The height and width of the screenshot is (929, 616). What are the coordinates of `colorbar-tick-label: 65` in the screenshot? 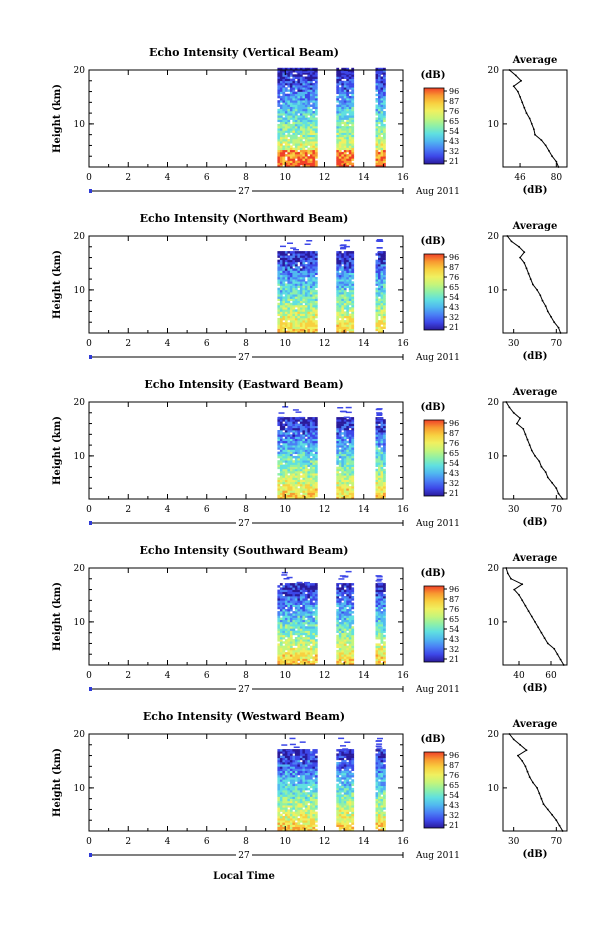 It's located at (454, 287).